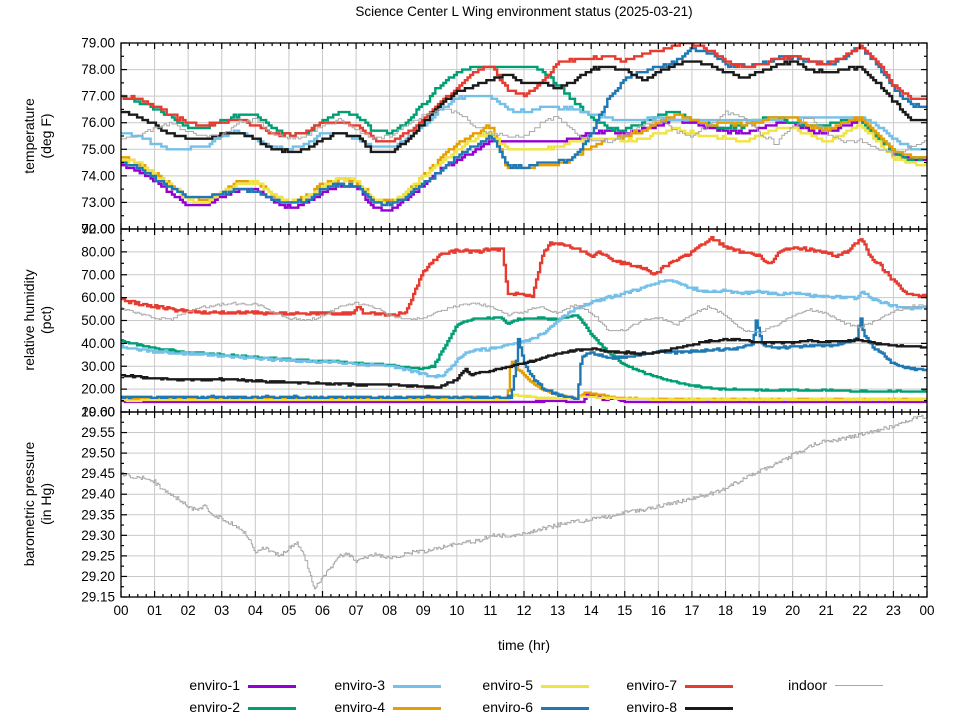 Image resolution: width=960 pixels, height=720 pixels. I want to click on y-tick-label: 29.40, so click(98, 494).